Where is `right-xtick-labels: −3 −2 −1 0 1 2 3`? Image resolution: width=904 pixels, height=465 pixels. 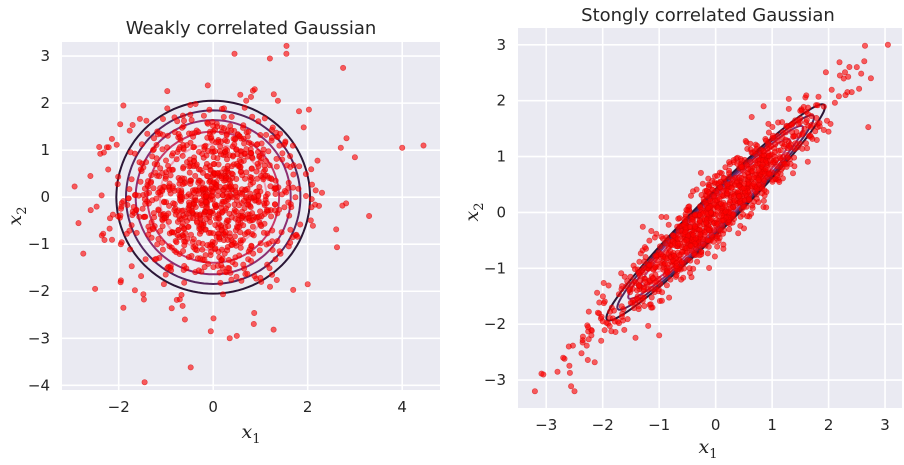 right-xtick-labels: −3 −2 −1 0 1 2 3 is located at coordinates (712, 425).